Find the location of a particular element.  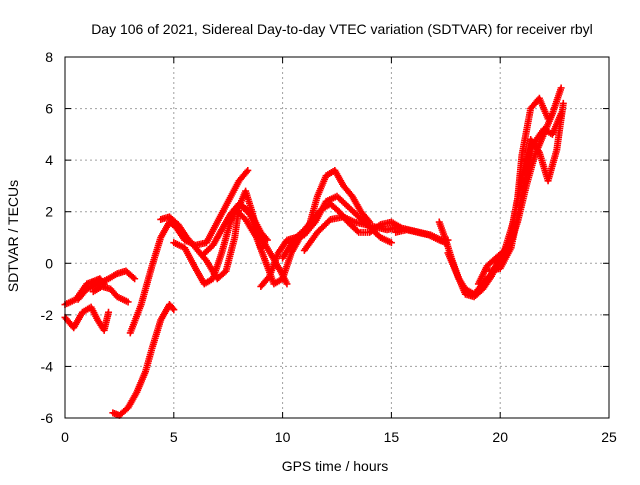

y-tick-label: 2 is located at coordinates (49, 212).